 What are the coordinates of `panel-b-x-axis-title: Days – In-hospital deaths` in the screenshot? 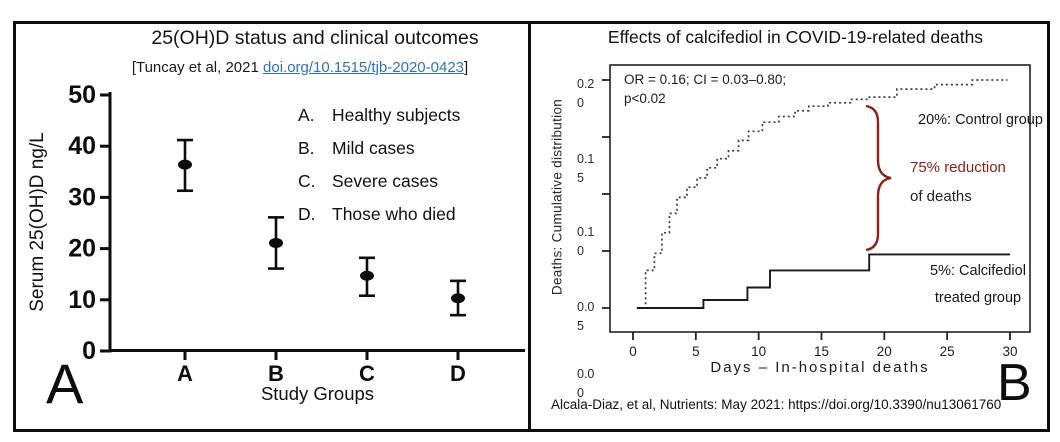 It's located at (820, 367).